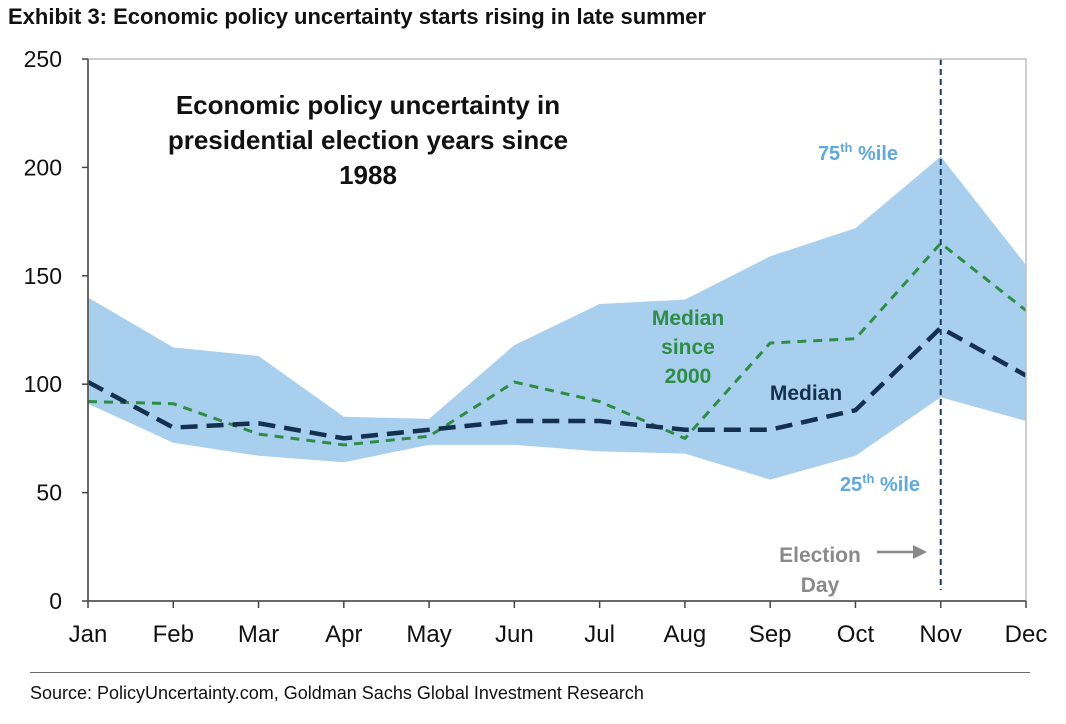 The width and height of the screenshot is (1066, 724). What do you see at coordinates (43, 59) in the screenshot?
I see `y-tick-label: 250` at bounding box center [43, 59].